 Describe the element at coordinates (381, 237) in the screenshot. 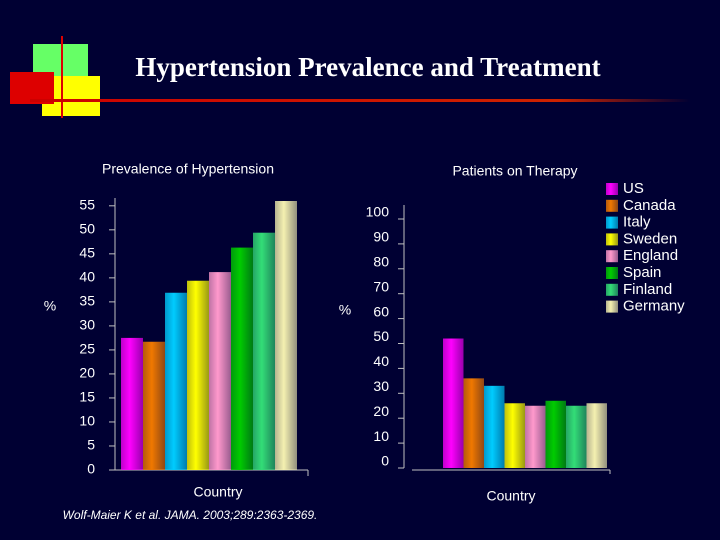

I see `y-tick-label: 90` at that location.